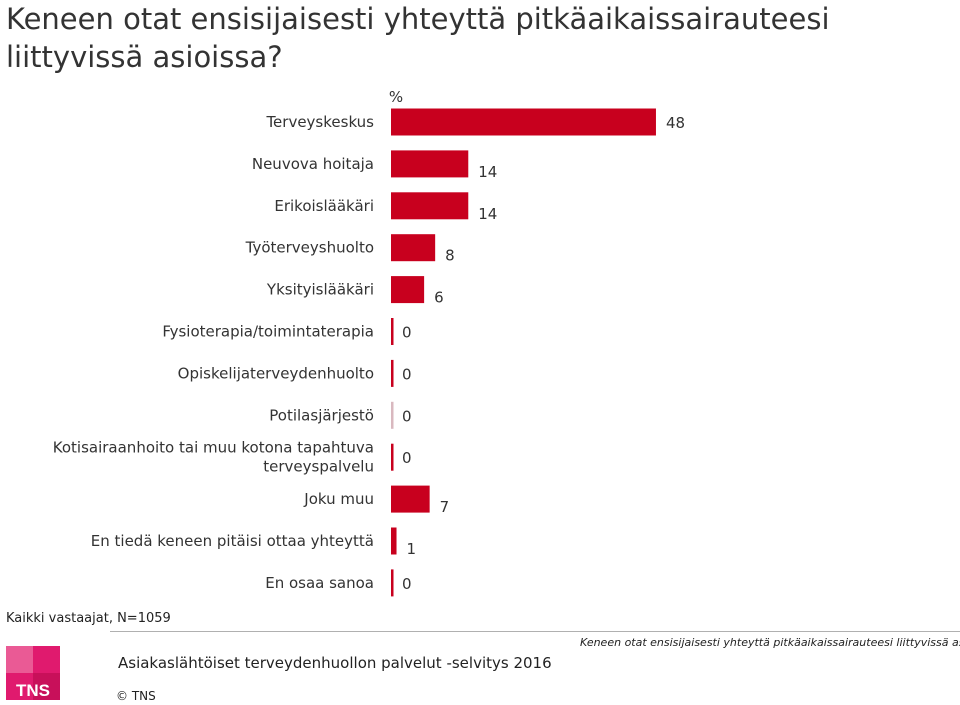  I want to click on category-label: Opiskelijaterveydenhuolto, so click(276, 373).